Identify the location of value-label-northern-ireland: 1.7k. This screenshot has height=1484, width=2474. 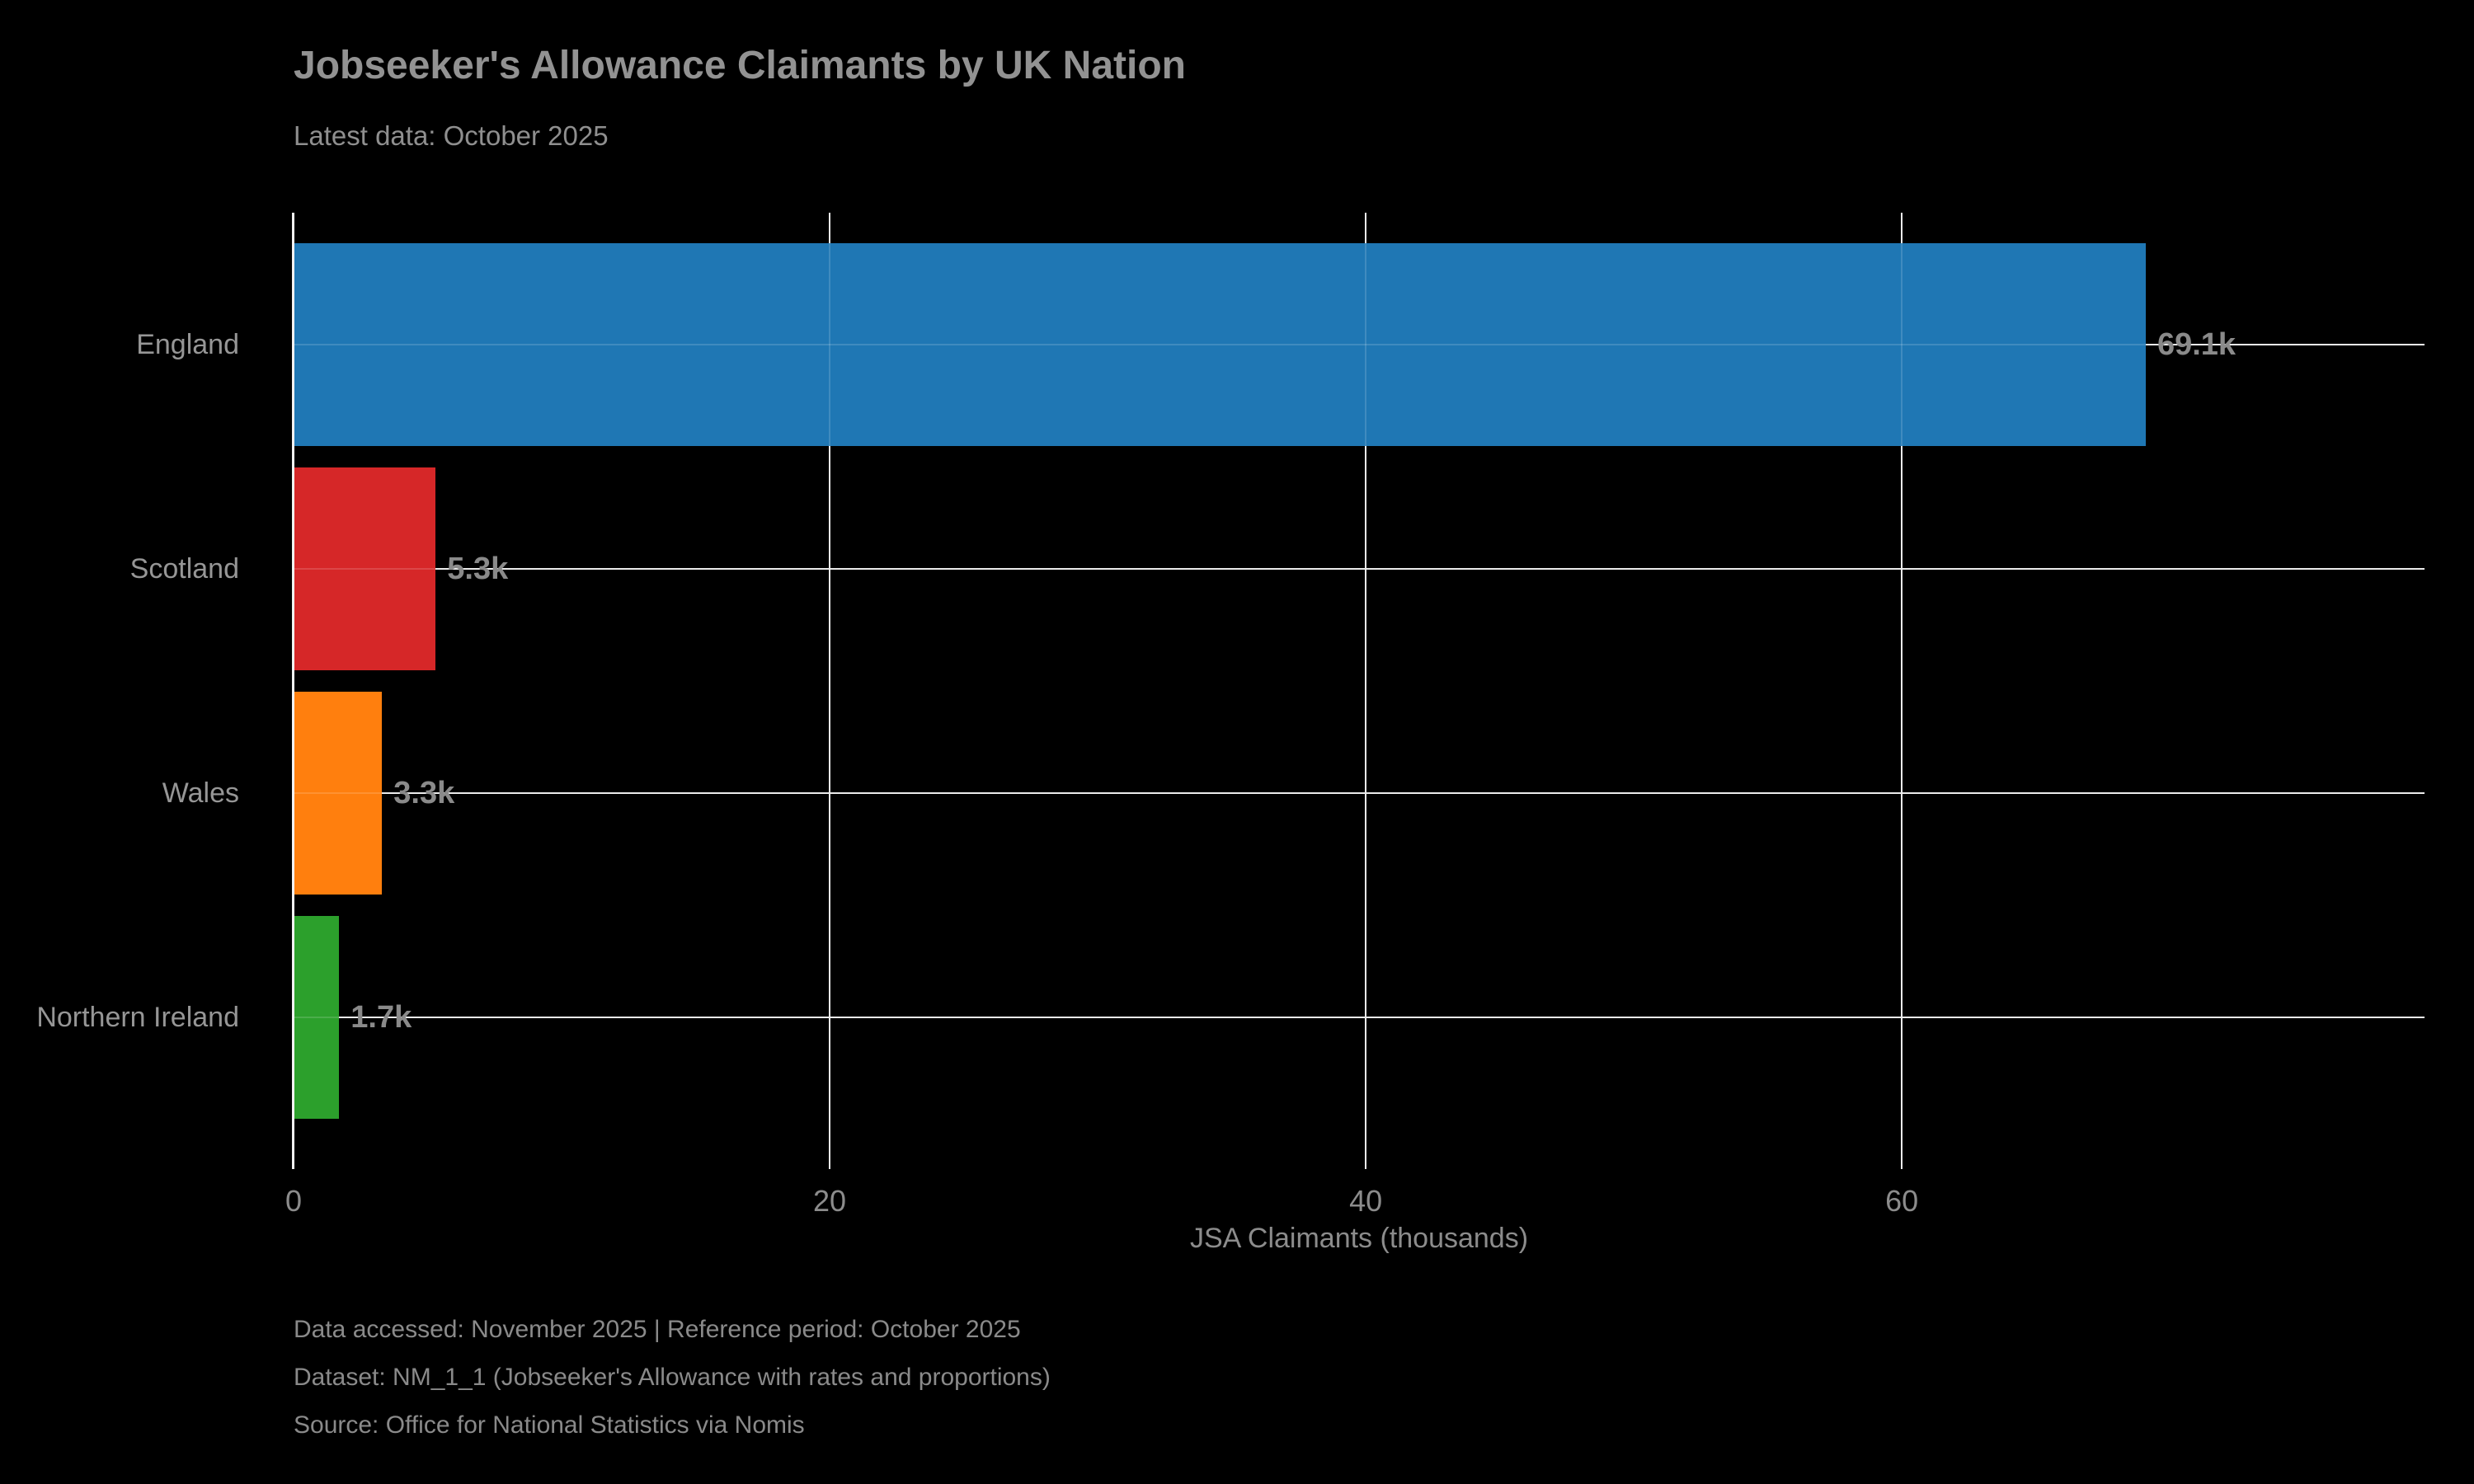
(381, 1017).